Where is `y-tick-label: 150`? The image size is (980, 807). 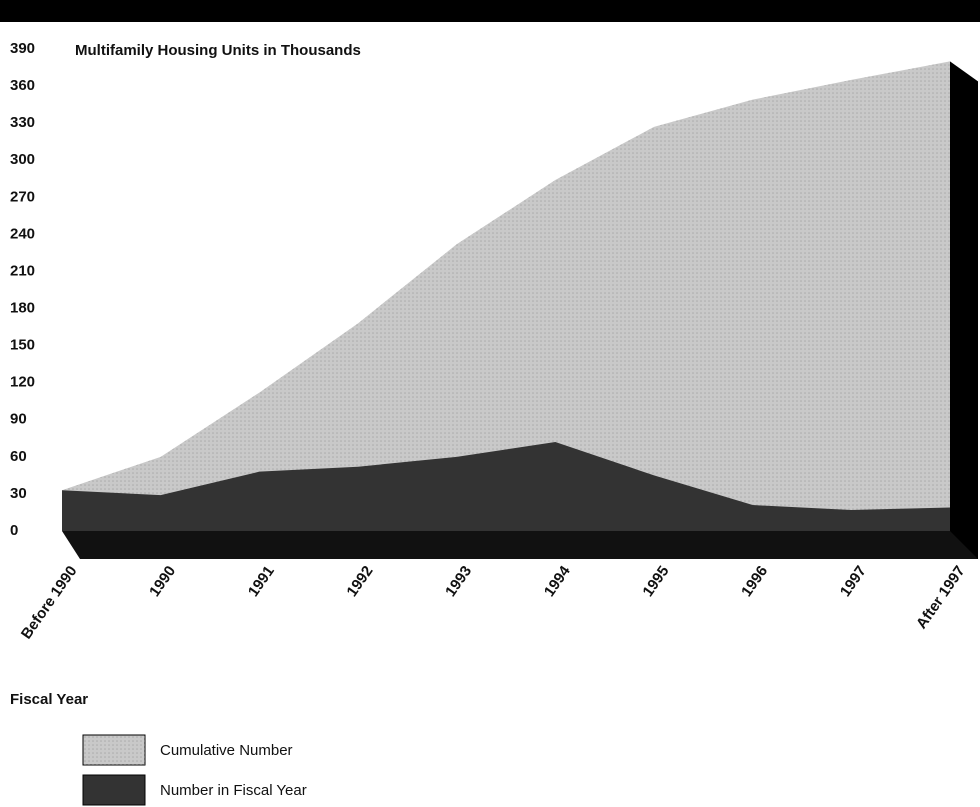
y-tick-label: 150 is located at coordinates (22, 345).